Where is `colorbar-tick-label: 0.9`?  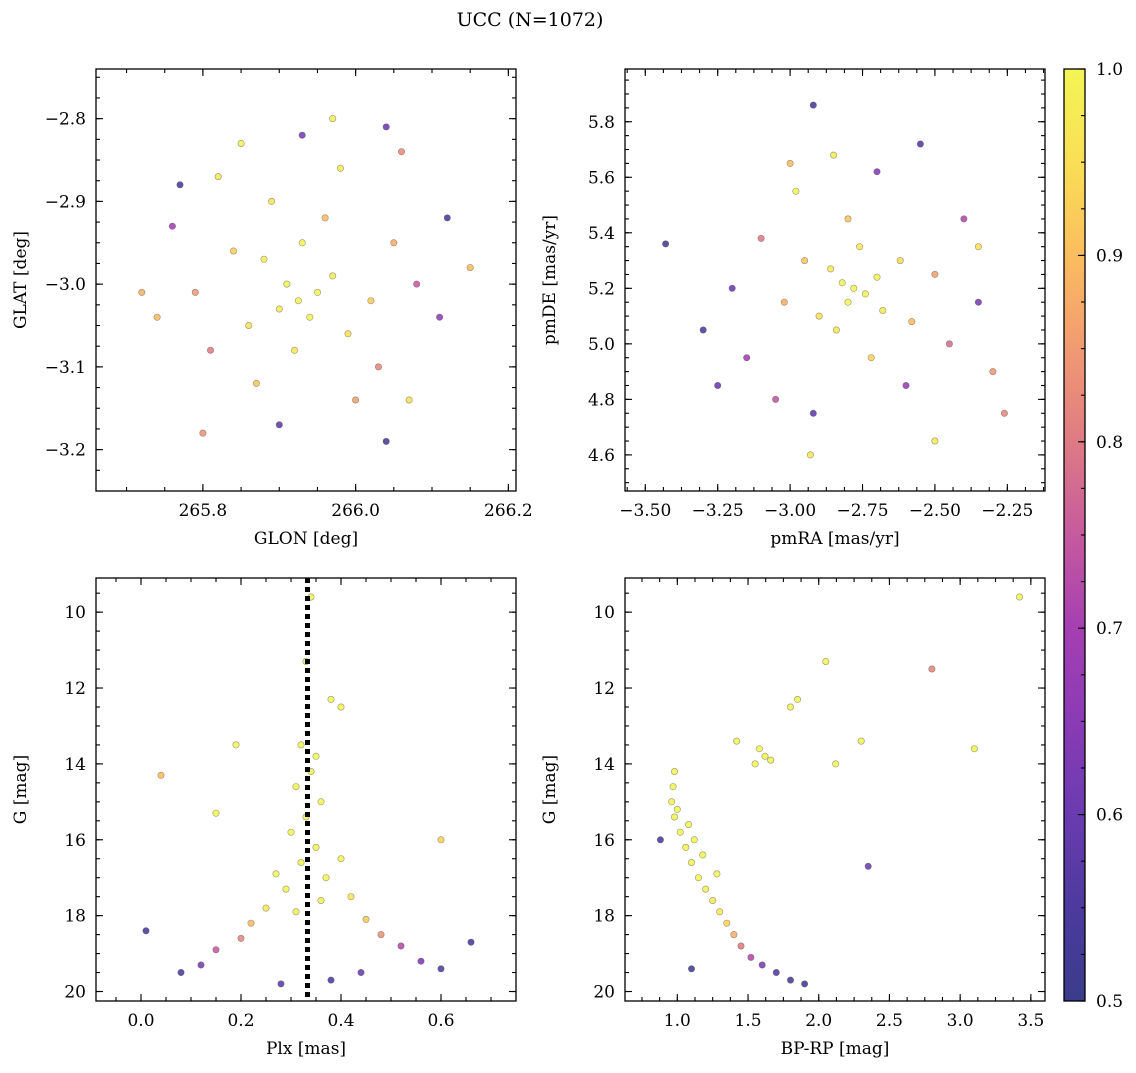 colorbar-tick-label: 0.9 is located at coordinates (1109, 256).